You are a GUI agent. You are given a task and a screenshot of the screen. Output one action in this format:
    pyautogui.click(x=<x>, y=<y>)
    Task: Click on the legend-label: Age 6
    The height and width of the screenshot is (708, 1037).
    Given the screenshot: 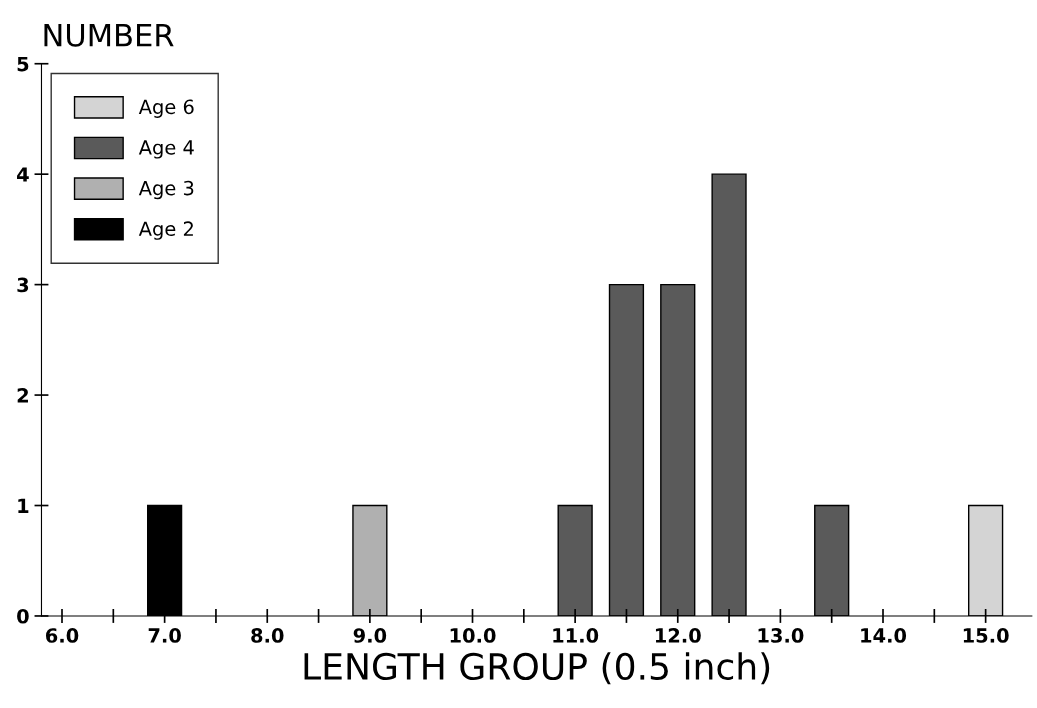 What is the action you would take?
    pyautogui.click(x=166, y=108)
    